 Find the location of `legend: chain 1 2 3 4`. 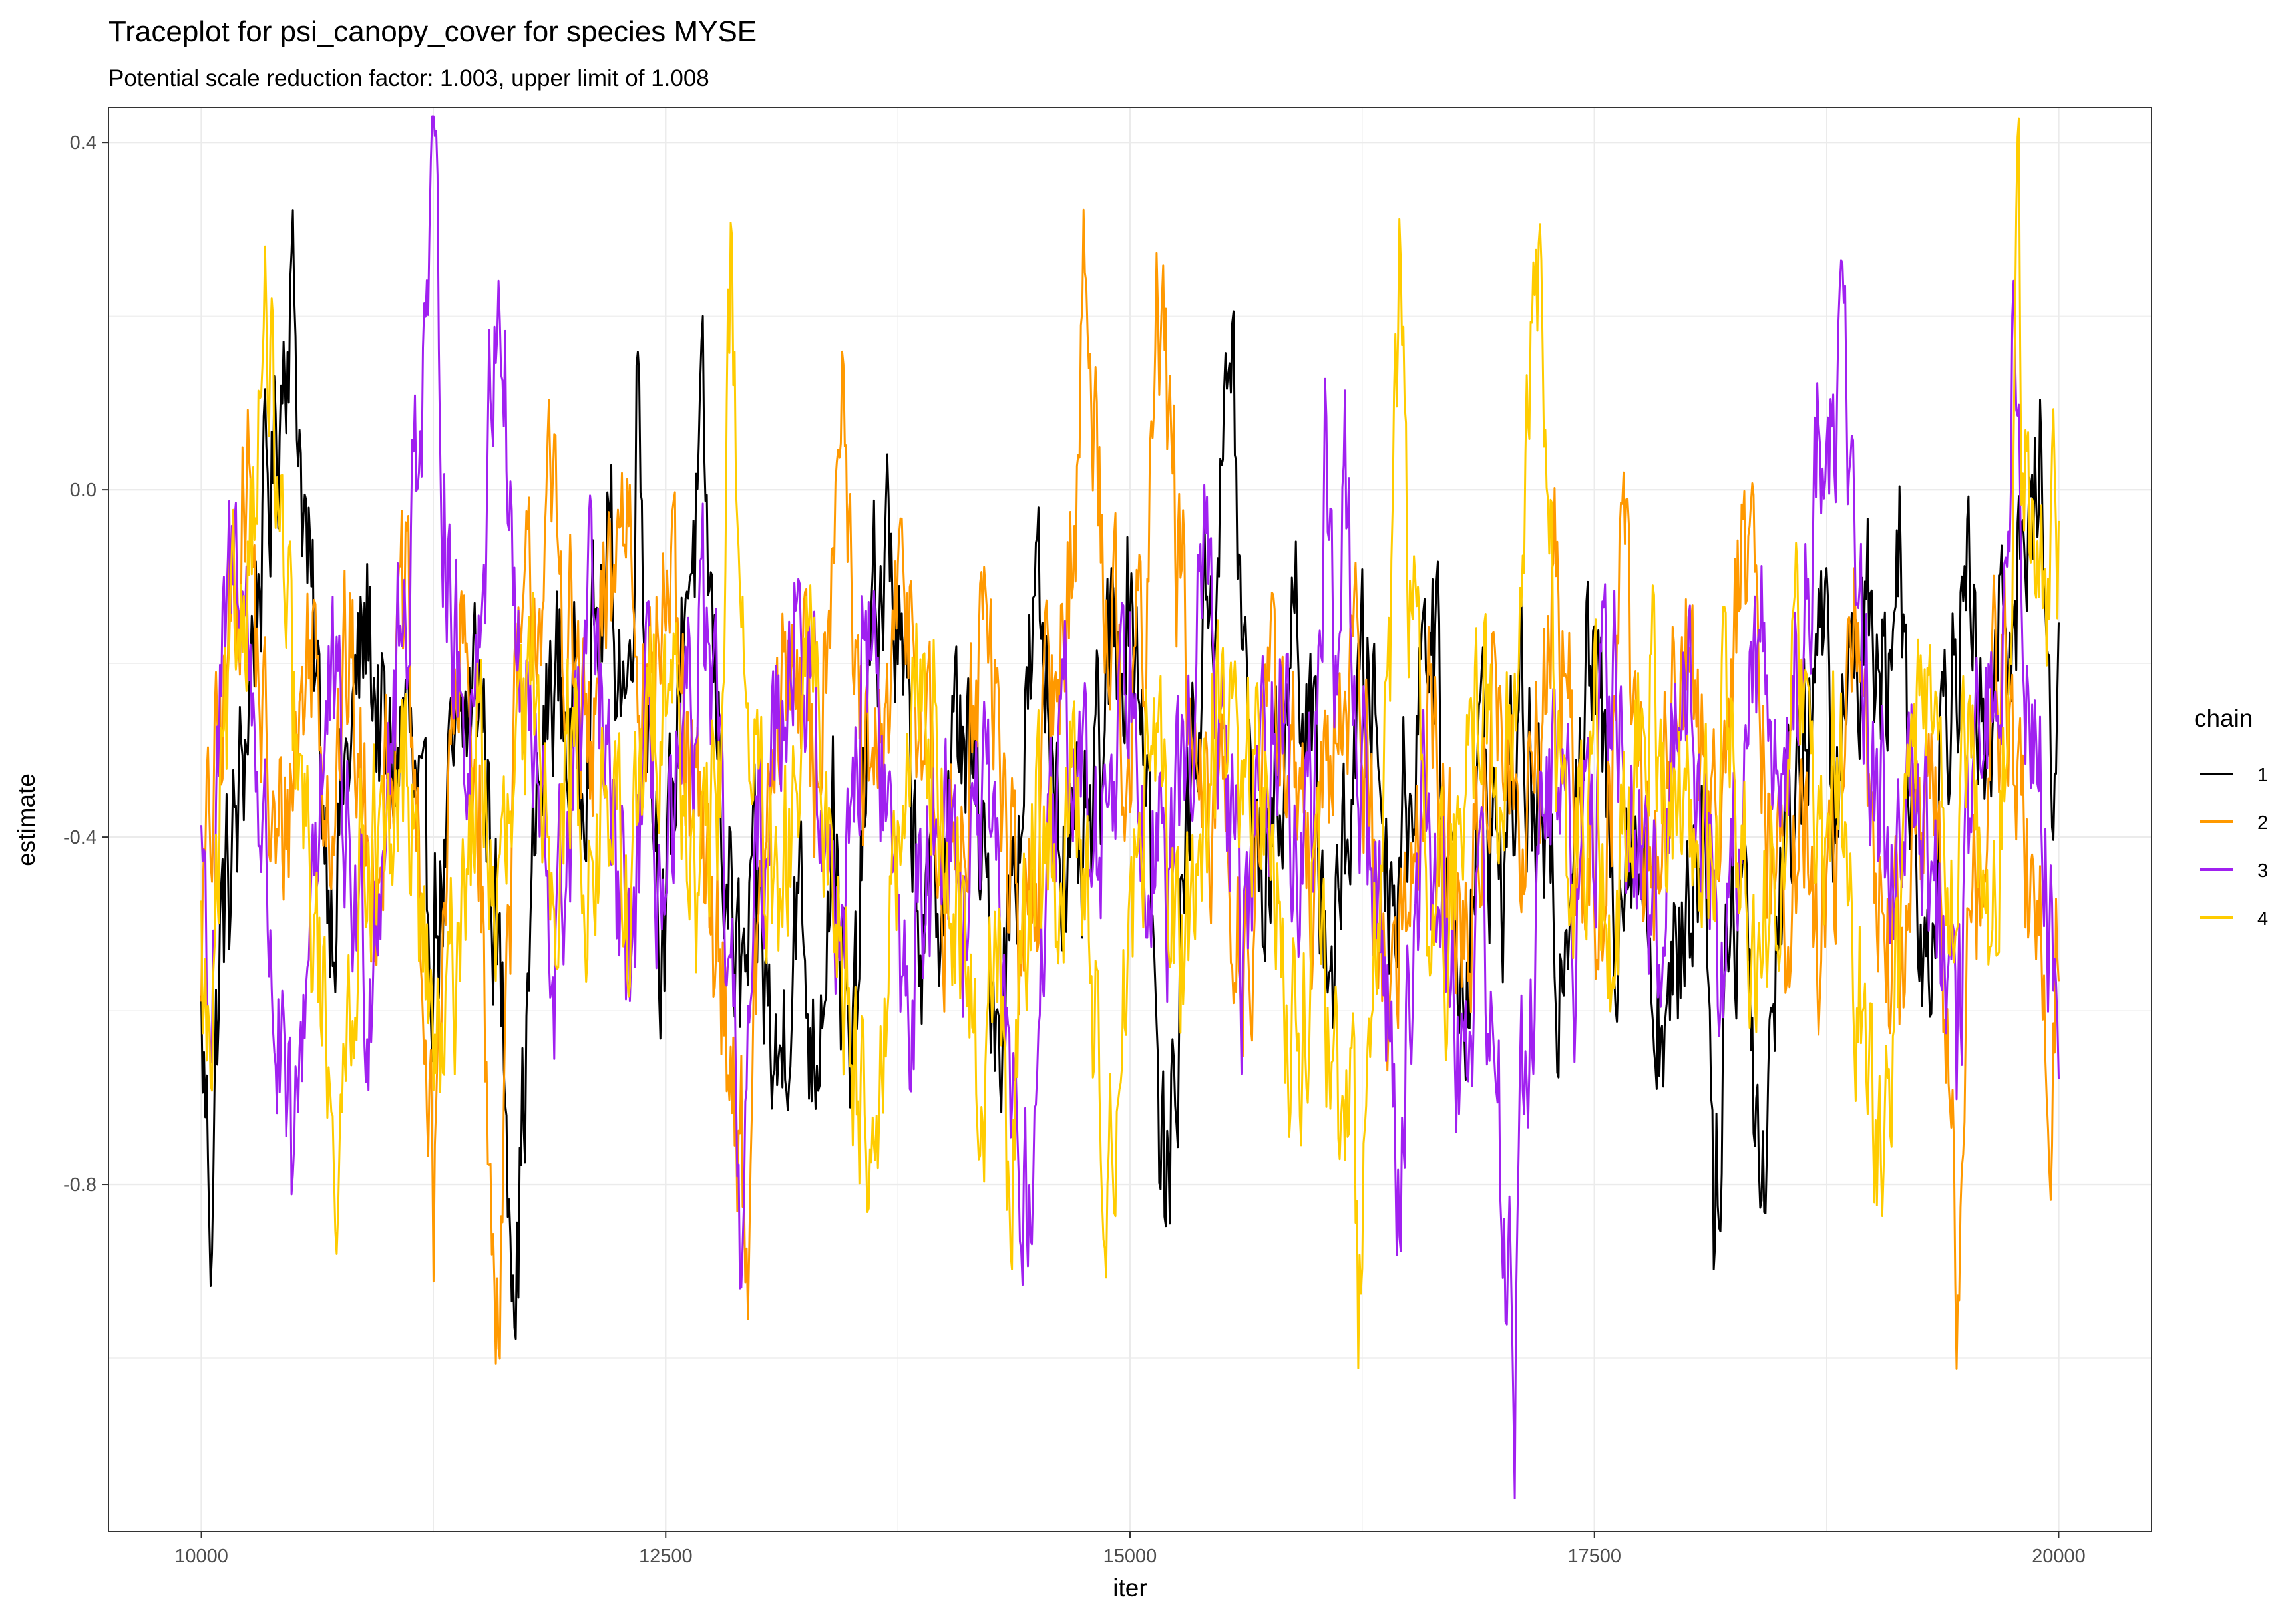

legend: chain 1 2 3 4 is located at coordinates (2231, 817).